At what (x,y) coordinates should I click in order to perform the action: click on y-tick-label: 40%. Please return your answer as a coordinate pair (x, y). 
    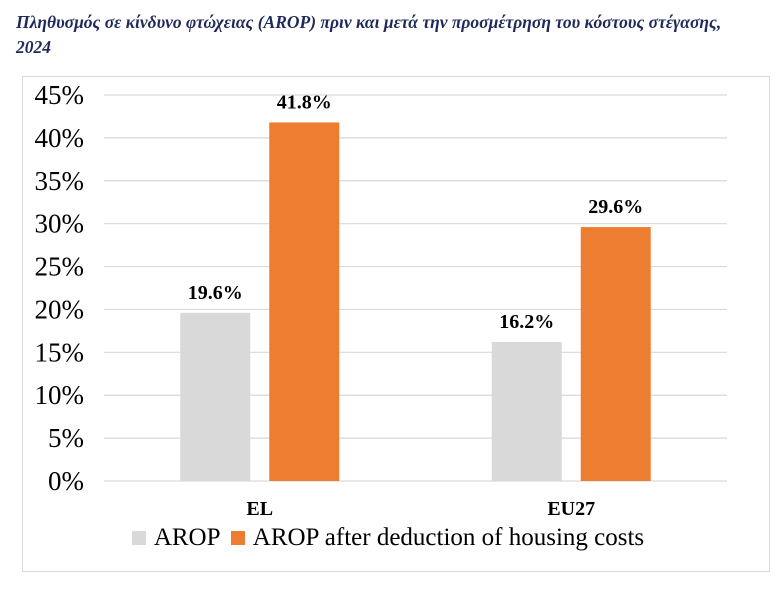
    Looking at the image, I should click on (60, 138).